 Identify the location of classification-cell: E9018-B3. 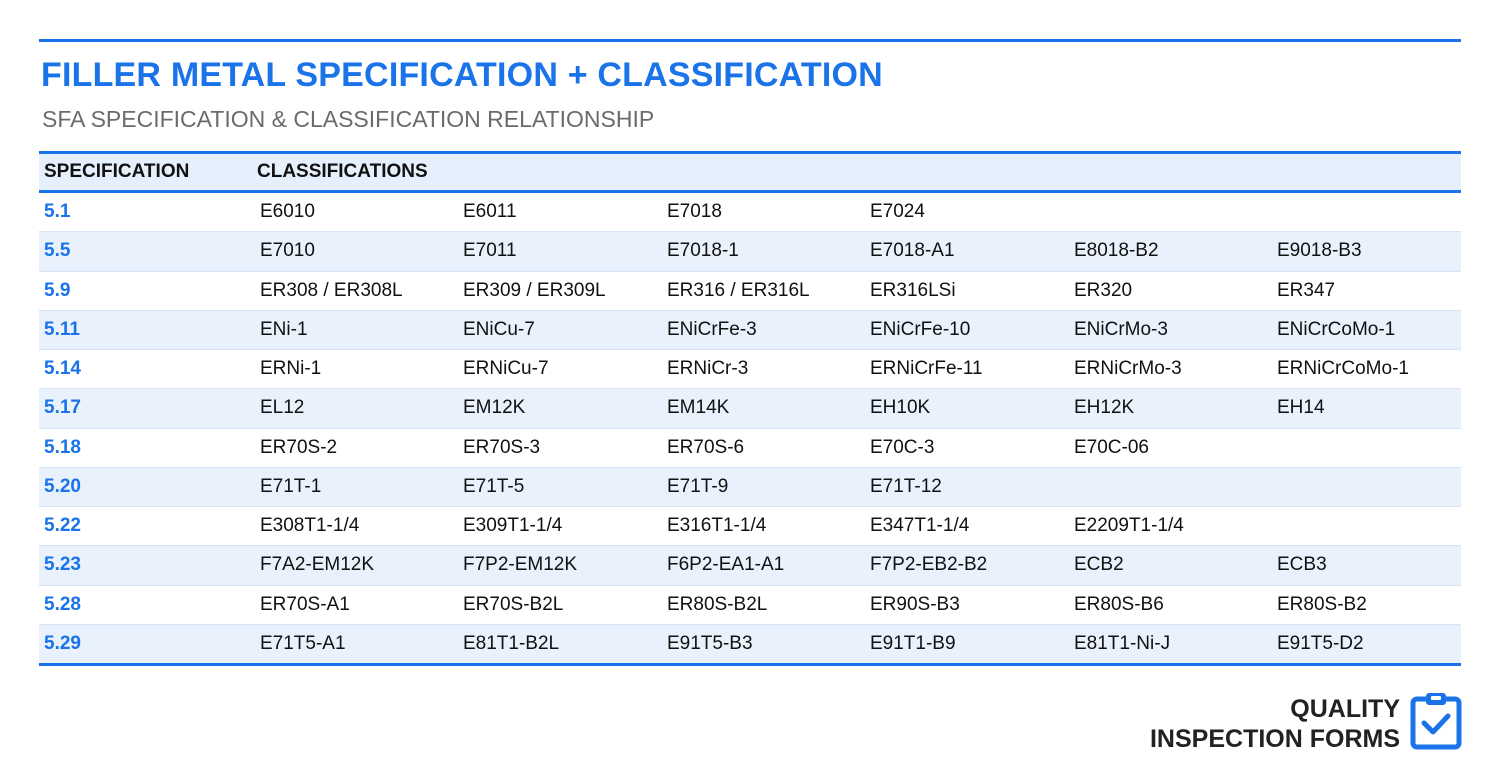
(1319, 251).